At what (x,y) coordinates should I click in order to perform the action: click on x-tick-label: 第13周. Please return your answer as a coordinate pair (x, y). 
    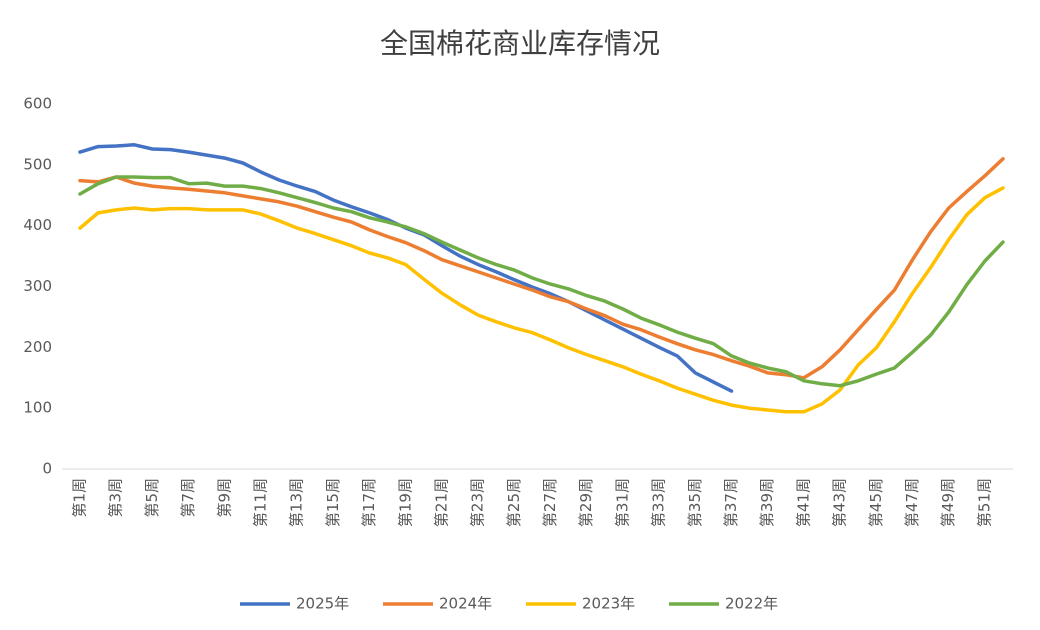
    Looking at the image, I should click on (297, 502).